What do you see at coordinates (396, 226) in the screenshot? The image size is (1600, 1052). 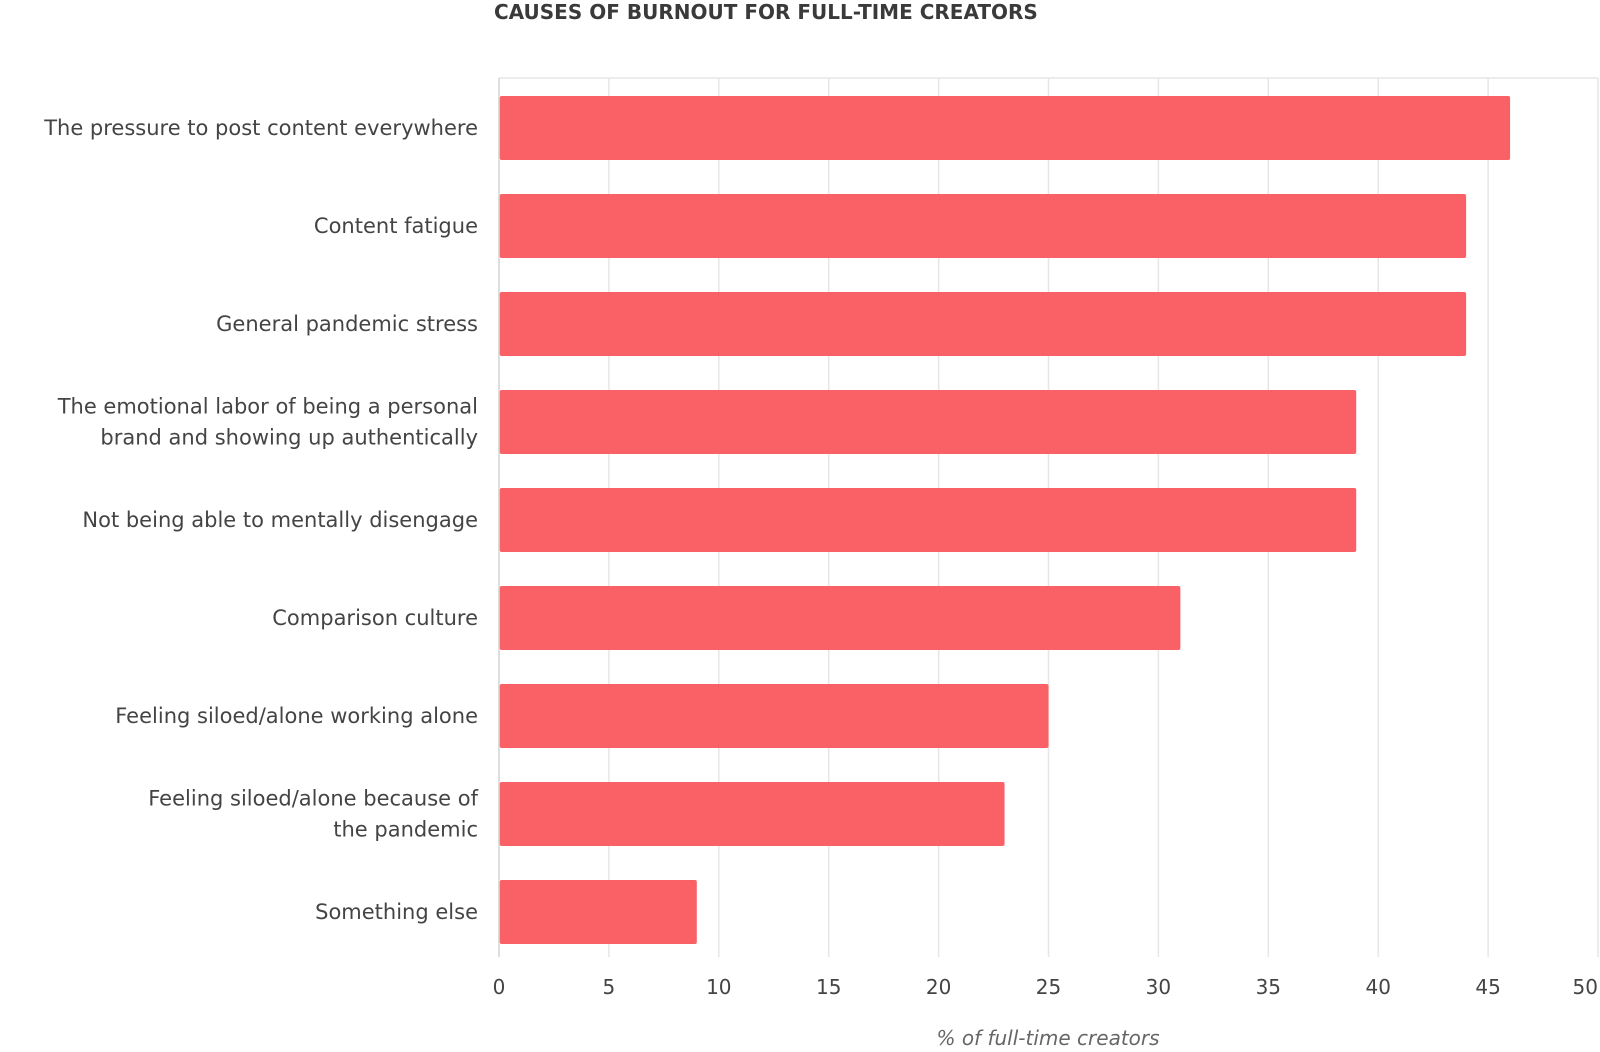 I see `category-label: Content fatigue` at bounding box center [396, 226].